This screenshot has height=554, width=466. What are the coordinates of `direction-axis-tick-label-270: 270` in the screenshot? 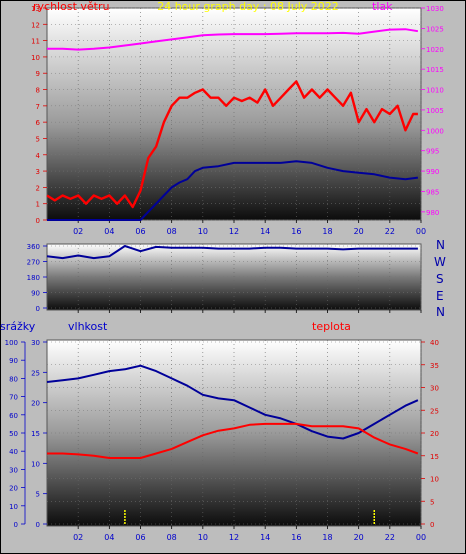 It's located at (33, 263).